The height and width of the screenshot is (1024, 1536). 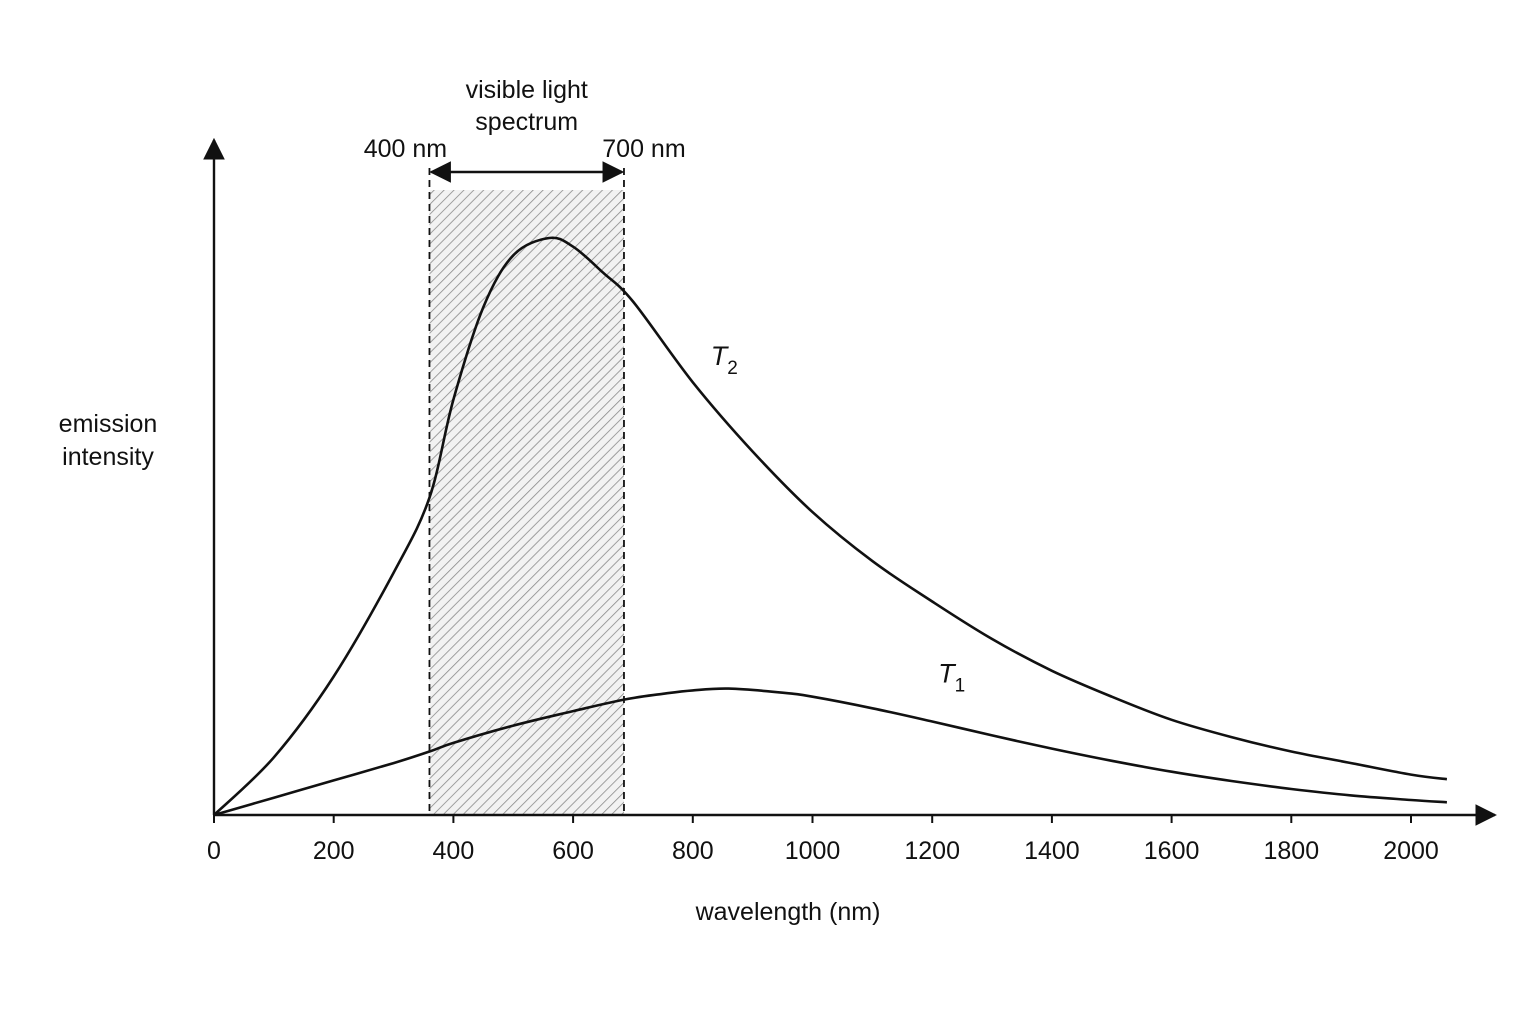 I want to click on x-tick-label: 800, so click(x=693, y=851).